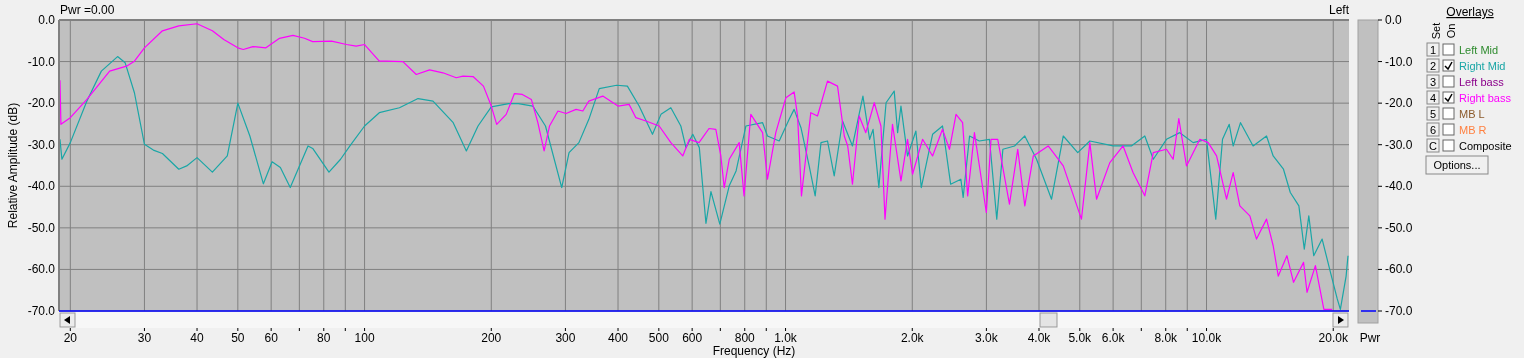  I want to click on x-tick-label: 500, so click(659, 338).